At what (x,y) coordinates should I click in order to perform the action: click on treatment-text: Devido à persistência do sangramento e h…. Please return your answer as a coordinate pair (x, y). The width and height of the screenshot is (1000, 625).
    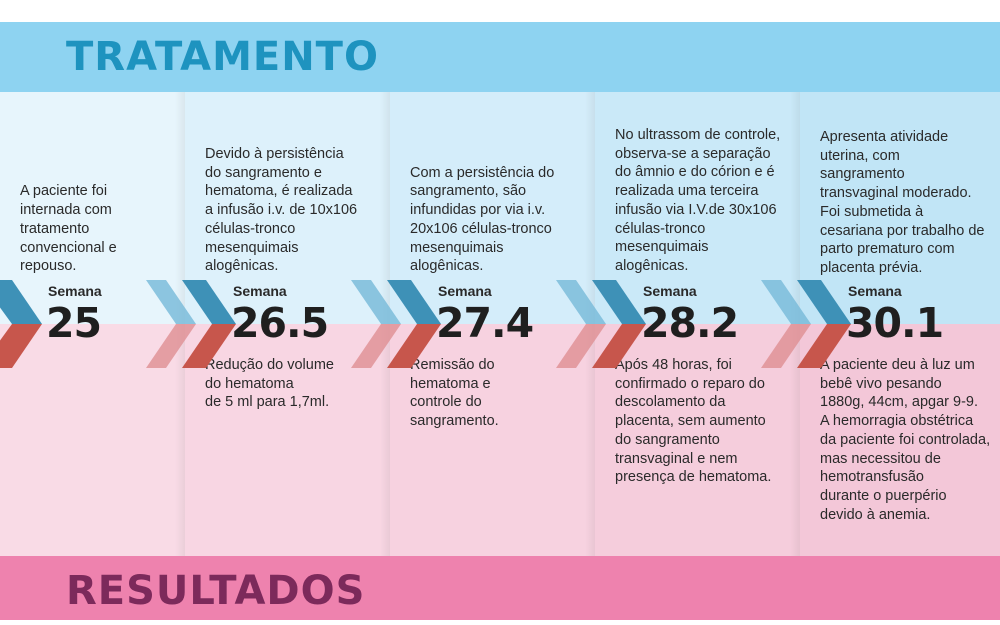
    Looking at the image, I should click on (281, 210).